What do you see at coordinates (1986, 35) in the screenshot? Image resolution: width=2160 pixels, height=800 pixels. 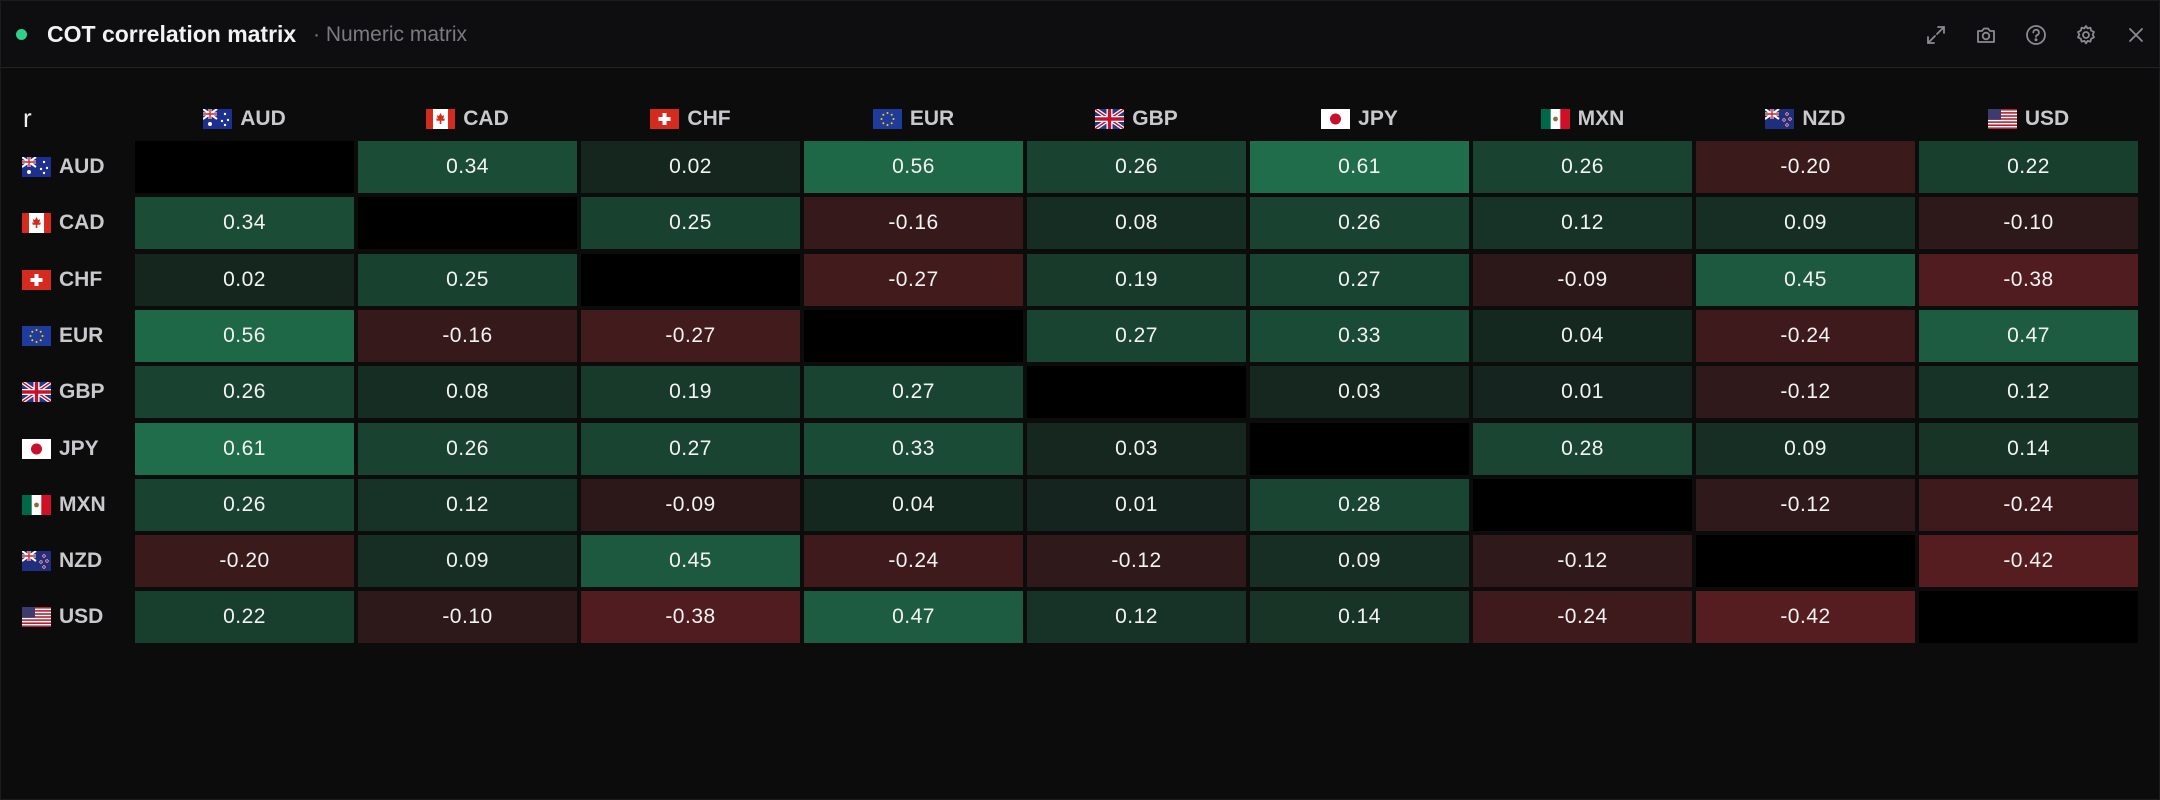 I see `camera-icon` at bounding box center [1986, 35].